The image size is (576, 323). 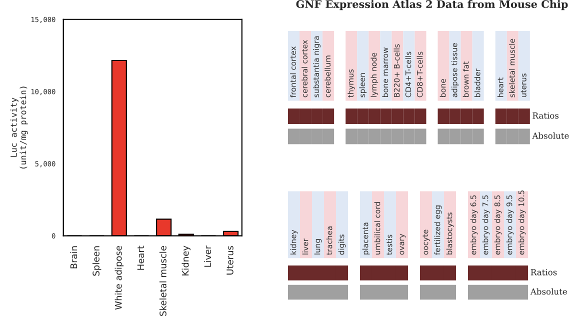 What do you see at coordinates (97, 261) in the screenshot?
I see `x-tick-label: Spleen` at bounding box center [97, 261].